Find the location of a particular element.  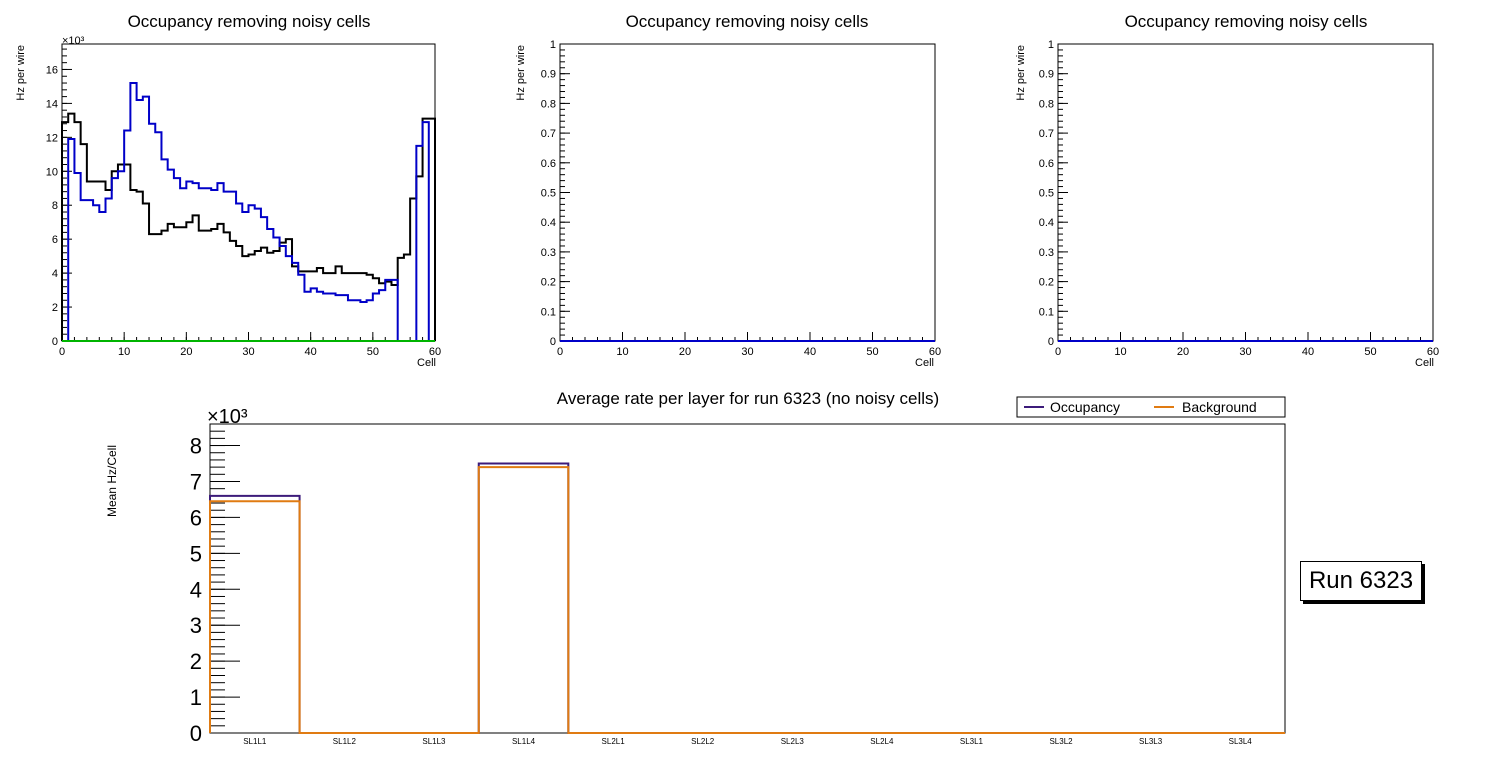

panel-1-xlabel: Cell is located at coordinates (426, 363).